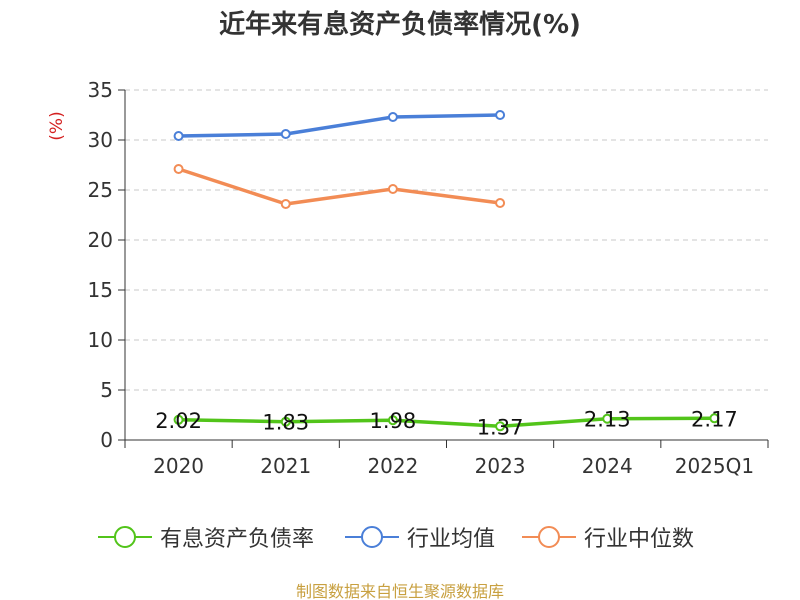 The height and width of the screenshot is (600, 800). I want to click on data-label: 2.02, so click(178, 421).